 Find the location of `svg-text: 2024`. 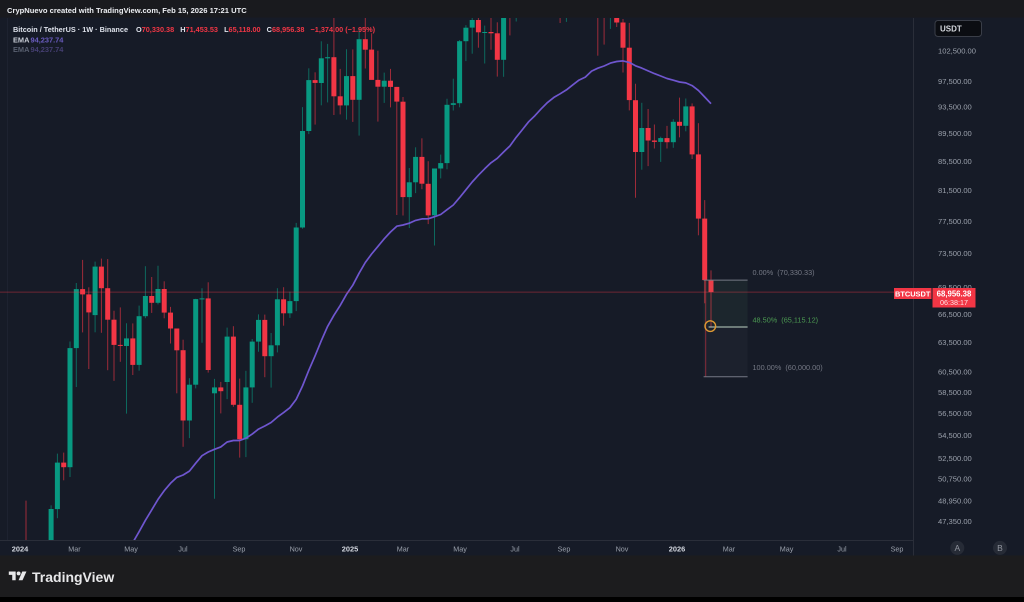

svg-text: 2024 is located at coordinates (20, 549).